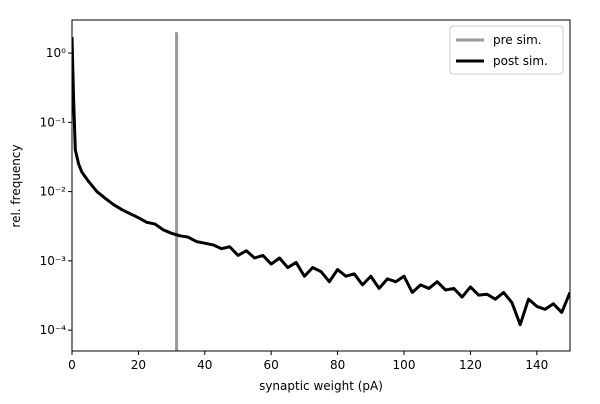  What do you see at coordinates (321, 386) in the screenshot?
I see `x-axis-label: synaptic weight (pA)` at bounding box center [321, 386].